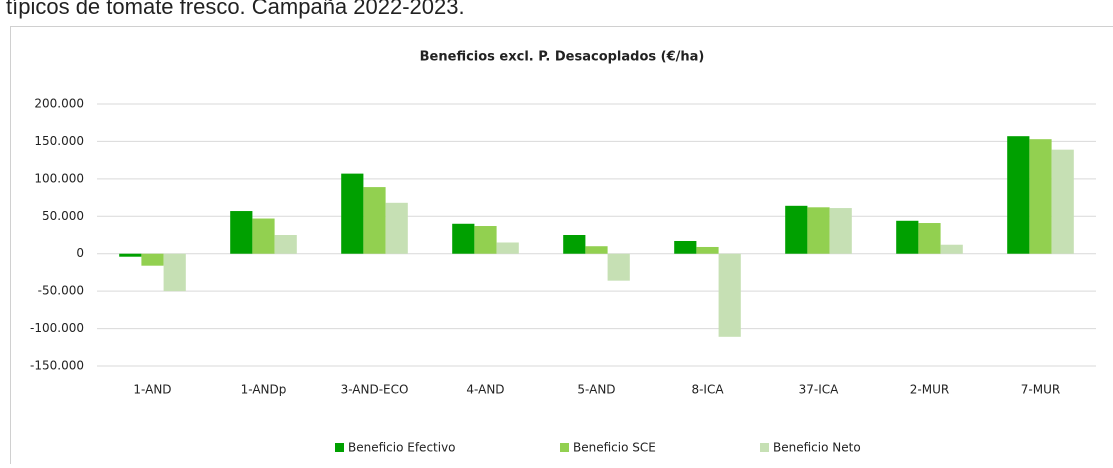 This screenshot has height=468, width=1113. What do you see at coordinates (152, 390) in the screenshot?
I see `x-tick-label: 1-AND` at bounding box center [152, 390].